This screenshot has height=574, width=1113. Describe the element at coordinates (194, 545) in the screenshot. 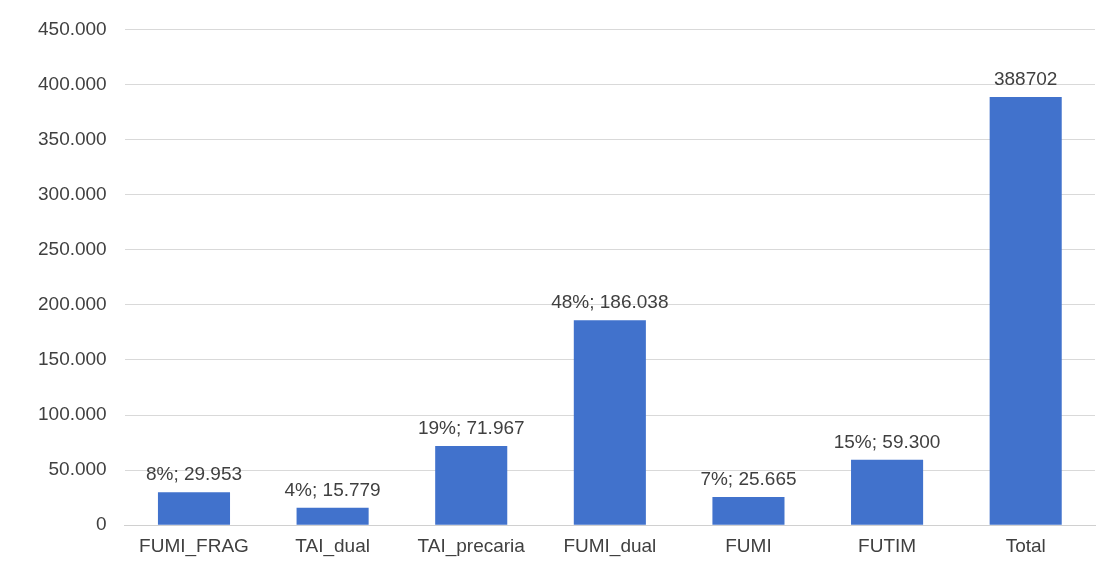

I see `x-tick-label: FUMI_FRAG` at that location.